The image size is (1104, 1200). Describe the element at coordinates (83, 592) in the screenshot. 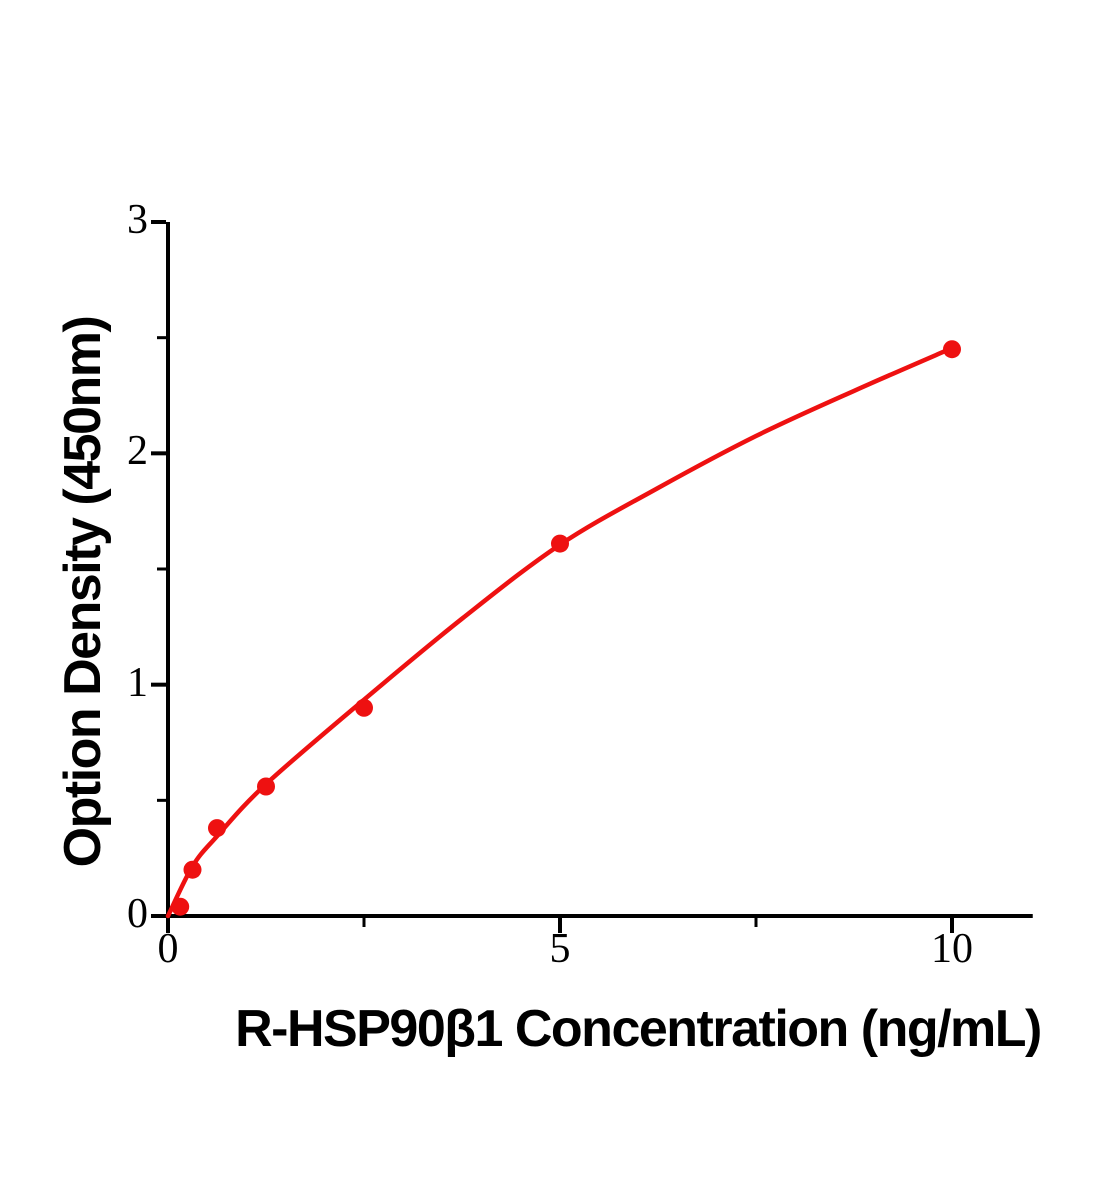

I see `y-axis-title: Option Density (450nm)` at that location.